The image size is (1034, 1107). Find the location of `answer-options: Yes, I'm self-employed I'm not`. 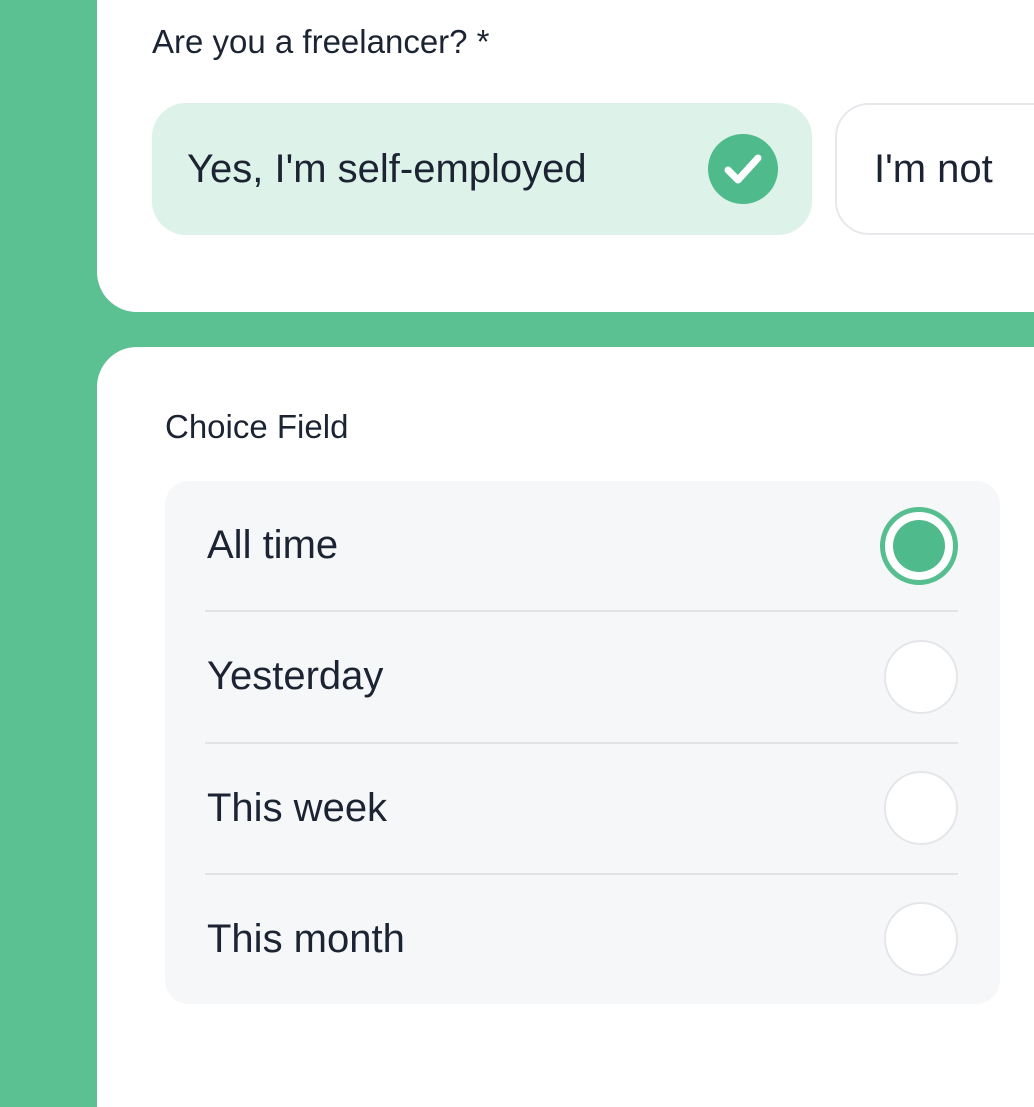

answer-options: Yes, I'm self-employed I'm not is located at coordinates (593, 169).